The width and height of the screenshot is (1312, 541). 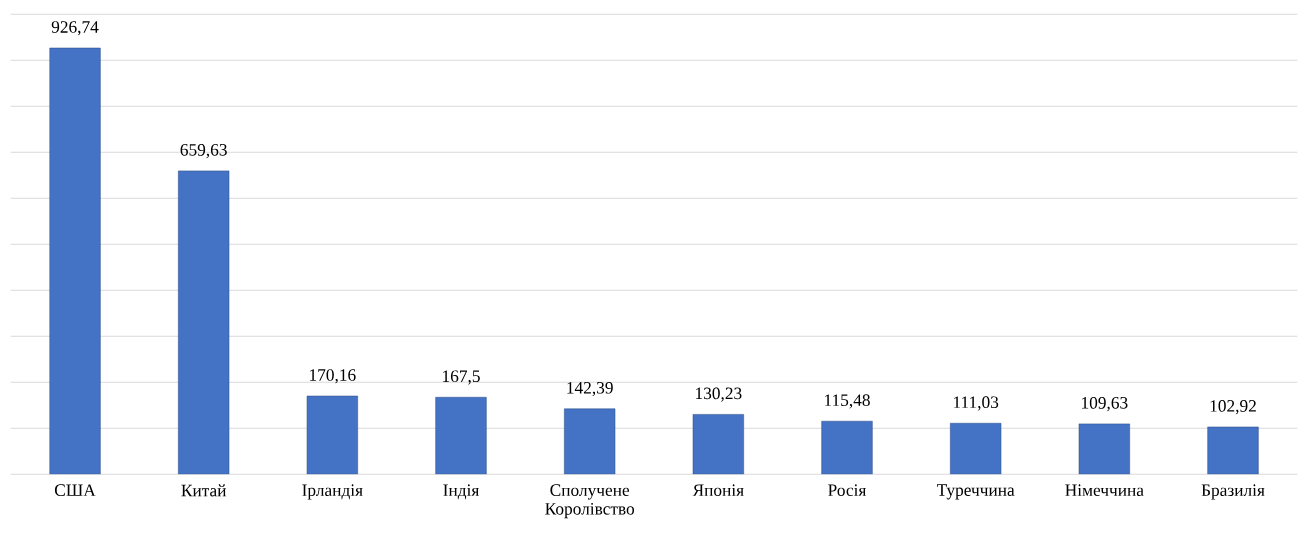 What do you see at coordinates (333, 376) in the screenshot?
I see `data-label: 170,16` at bounding box center [333, 376].